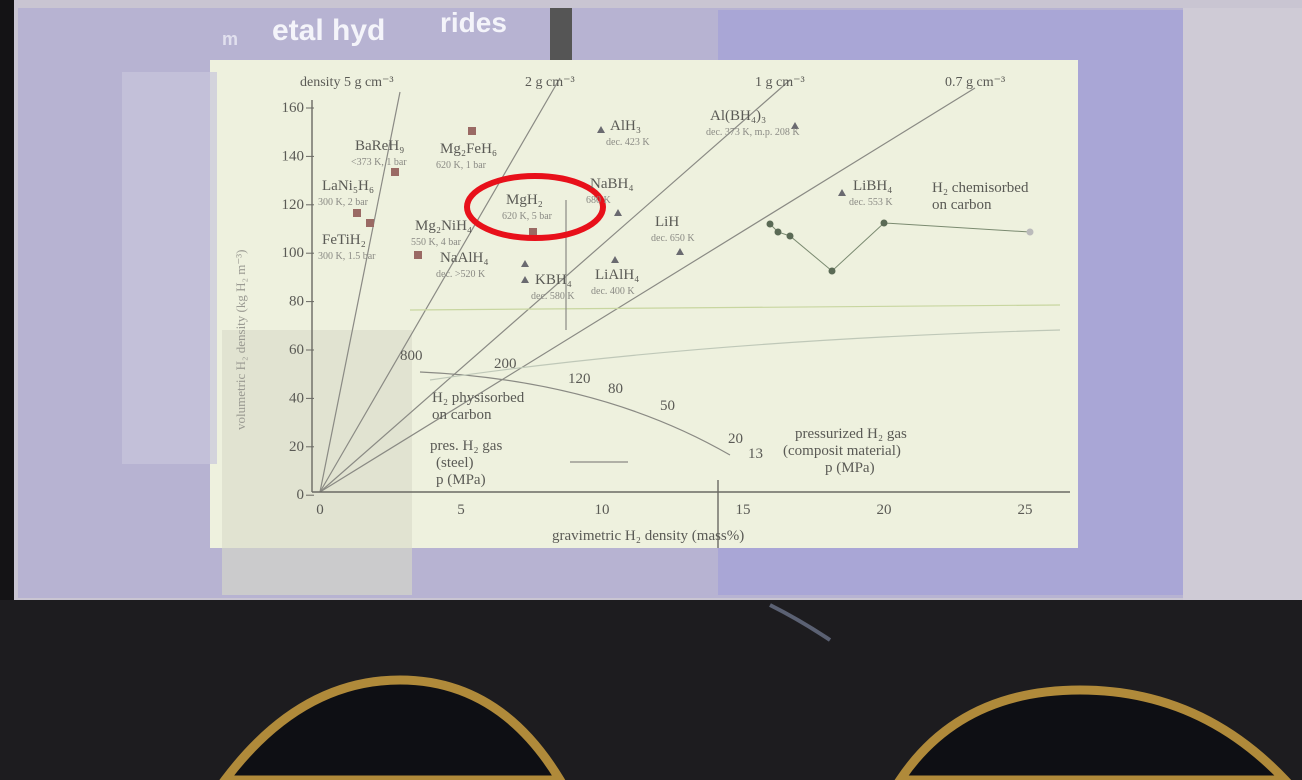 The height and width of the screenshot is (780, 1302). I want to click on x-axis-label: gravimetric H₂ density (mass%), so click(648, 536).